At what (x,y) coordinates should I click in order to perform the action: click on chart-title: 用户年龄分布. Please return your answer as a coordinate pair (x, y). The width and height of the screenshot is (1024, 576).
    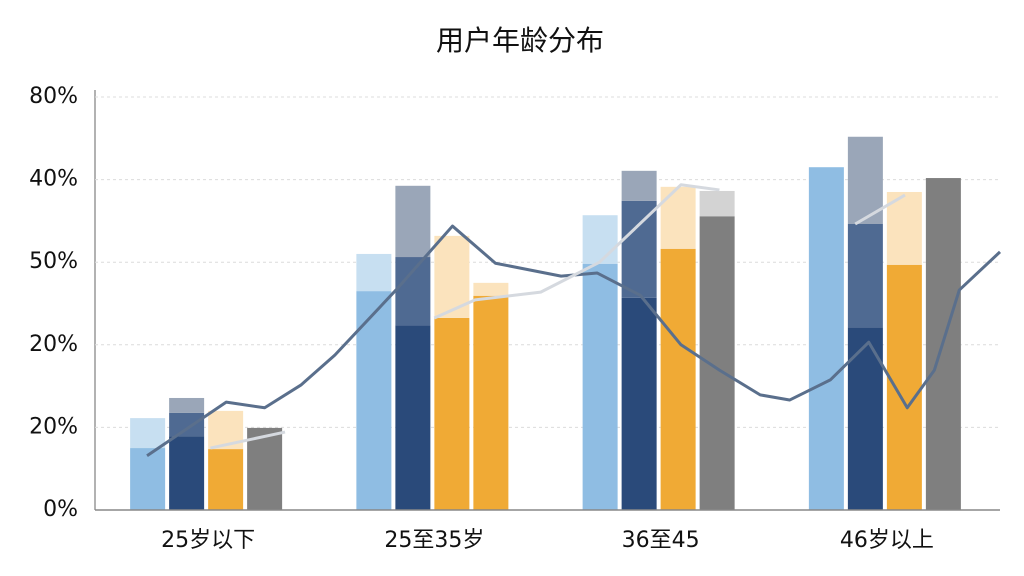
    Looking at the image, I should click on (520, 40).